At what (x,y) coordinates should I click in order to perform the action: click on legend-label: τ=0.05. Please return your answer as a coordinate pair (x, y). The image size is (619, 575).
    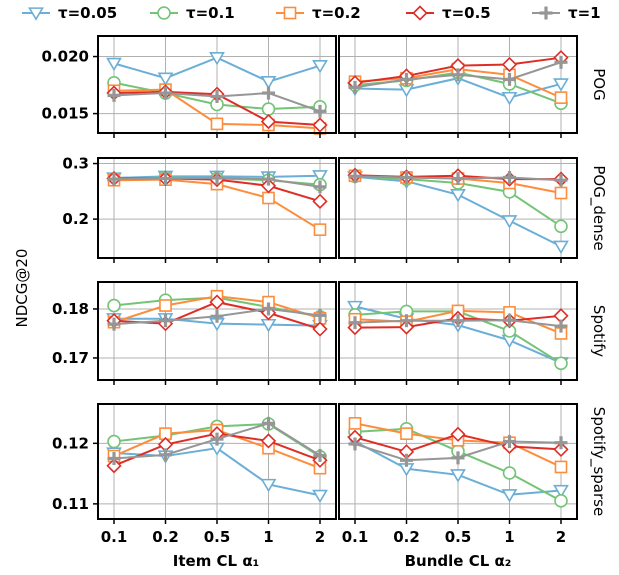
    Looking at the image, I should click on (87, 13).